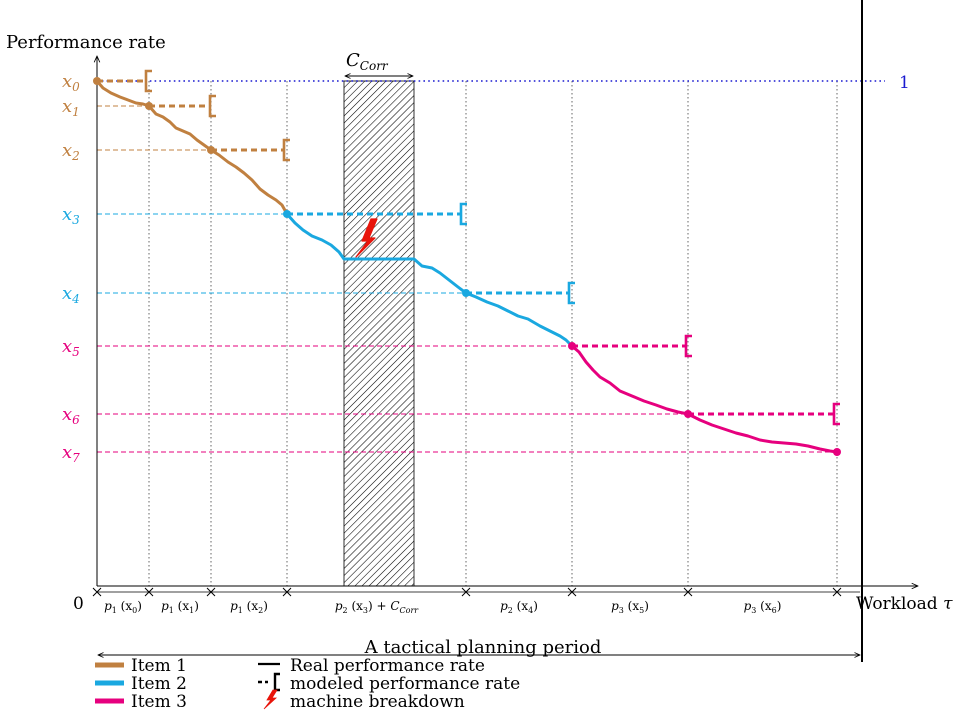 The image size is (977, 723). I want to click on interval-label: p1 (x1), so click(180, 607).